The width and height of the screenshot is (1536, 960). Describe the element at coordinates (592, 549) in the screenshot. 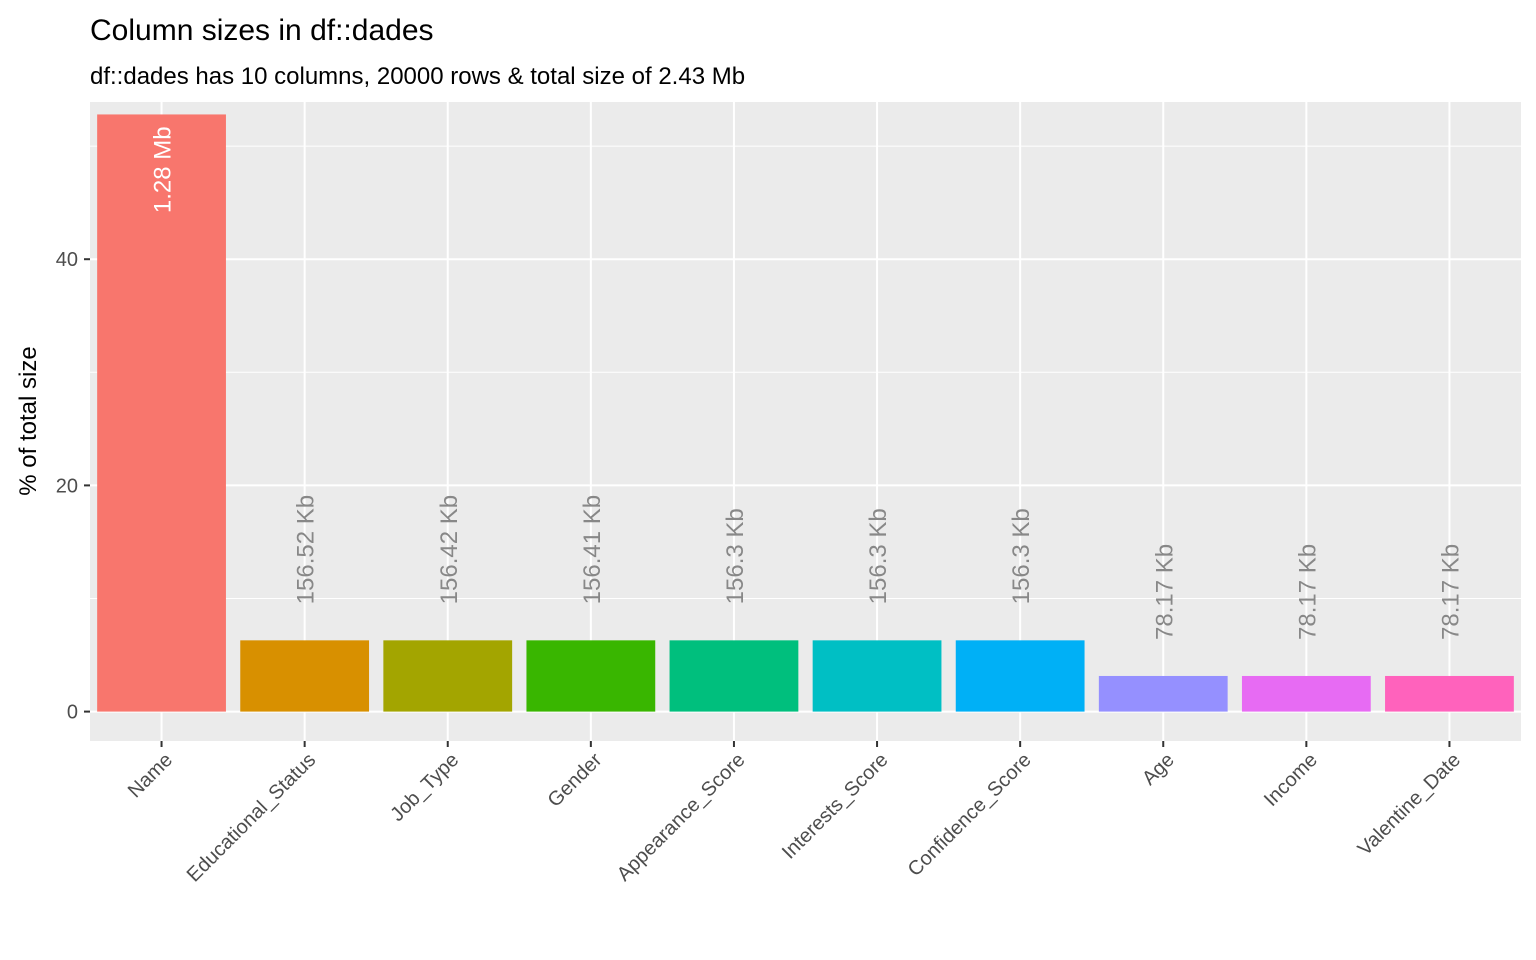

I see `data-label: 156.41 Kb` at that location.